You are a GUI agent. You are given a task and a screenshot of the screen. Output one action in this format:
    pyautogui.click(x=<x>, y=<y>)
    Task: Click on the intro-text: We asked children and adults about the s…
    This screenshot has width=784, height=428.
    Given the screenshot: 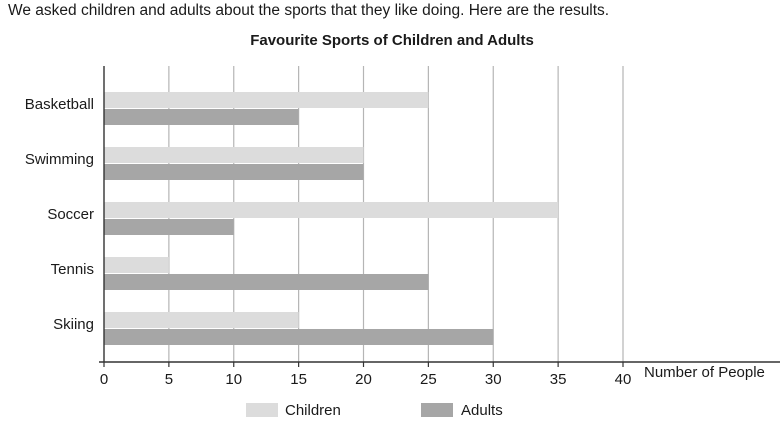 What is the action you would take?
    pyautogui.click(x=309, y=10)
    